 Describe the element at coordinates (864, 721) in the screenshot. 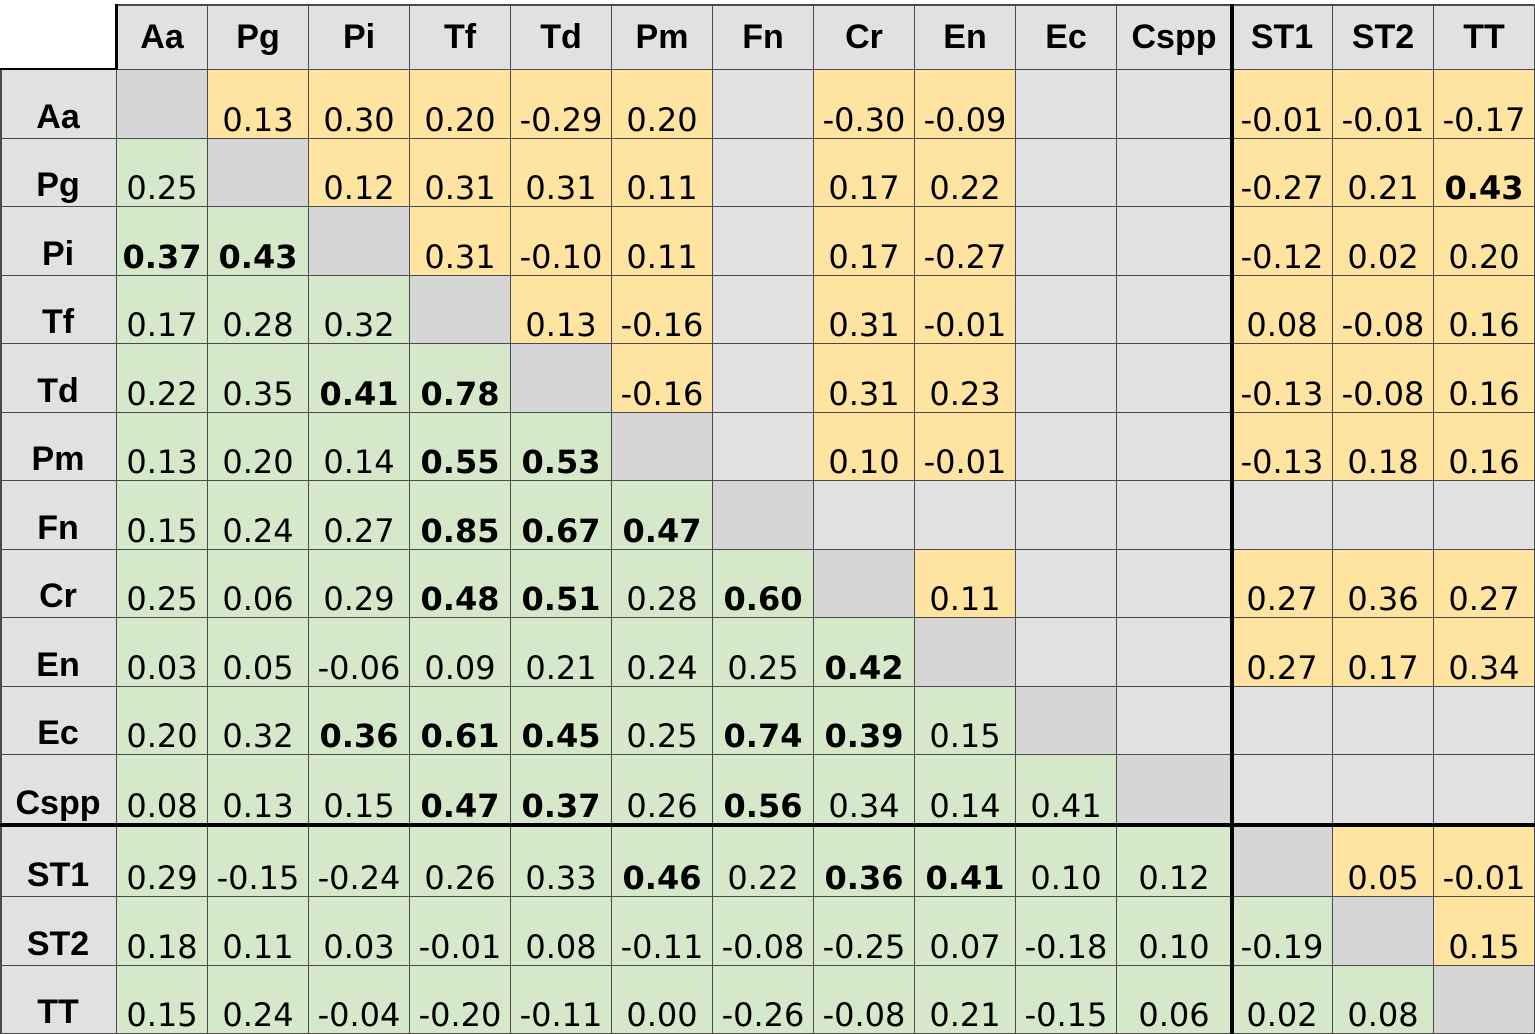

I see `correlation-cell: 0.39` at that location.